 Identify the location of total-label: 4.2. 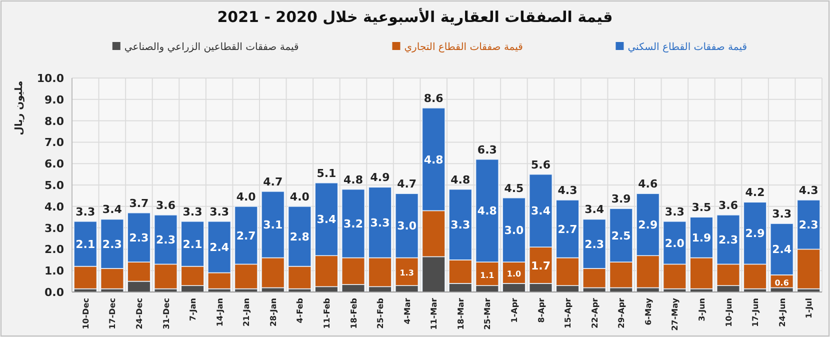
(755, 193).